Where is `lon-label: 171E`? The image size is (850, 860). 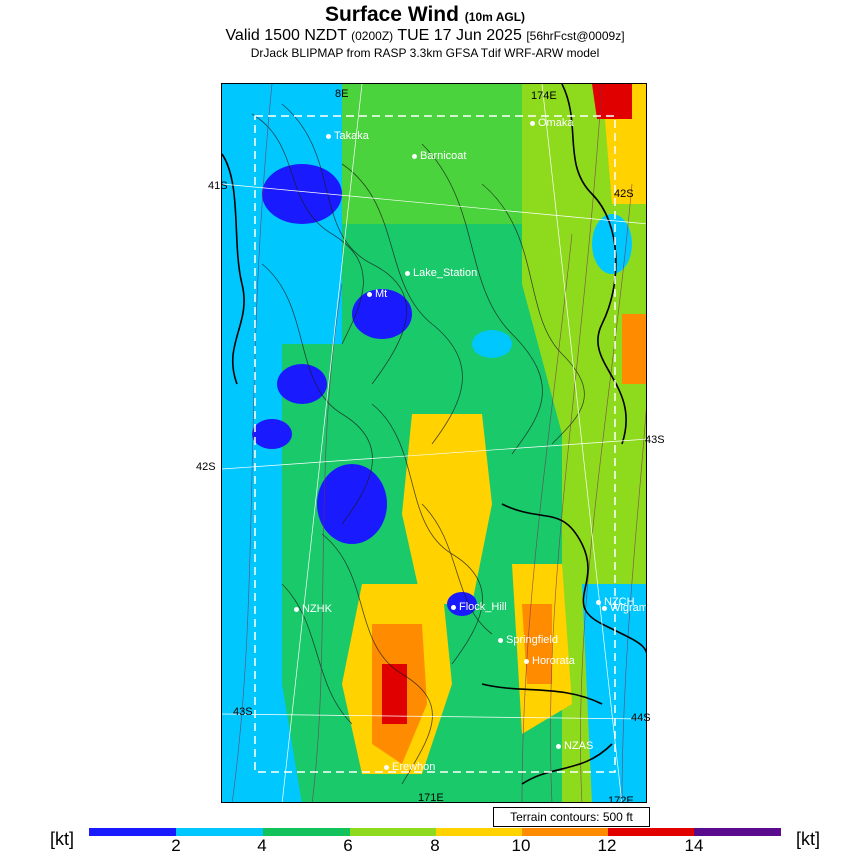
lon-label: 171E is located at coordinates (431, 797).